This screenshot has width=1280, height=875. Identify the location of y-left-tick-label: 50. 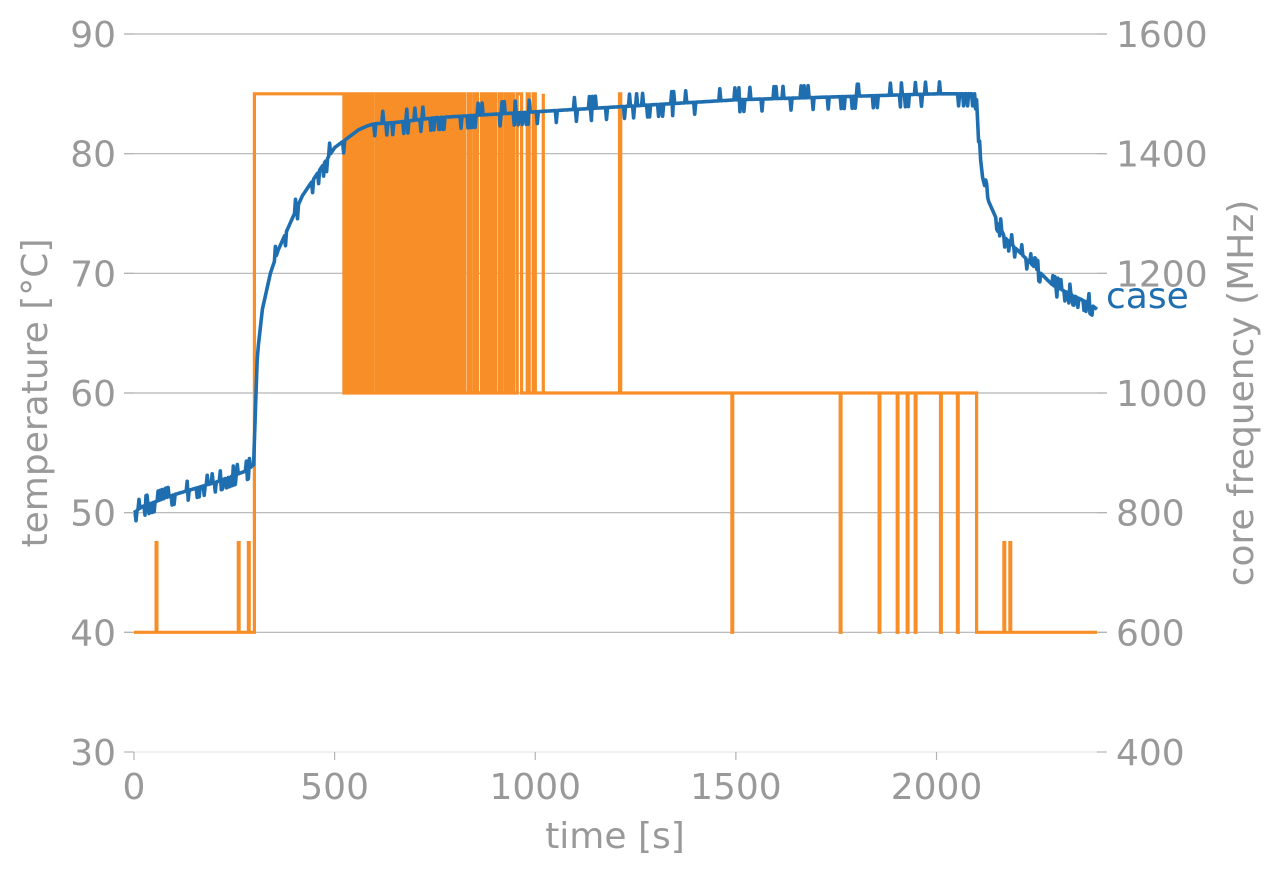
(93, 514).